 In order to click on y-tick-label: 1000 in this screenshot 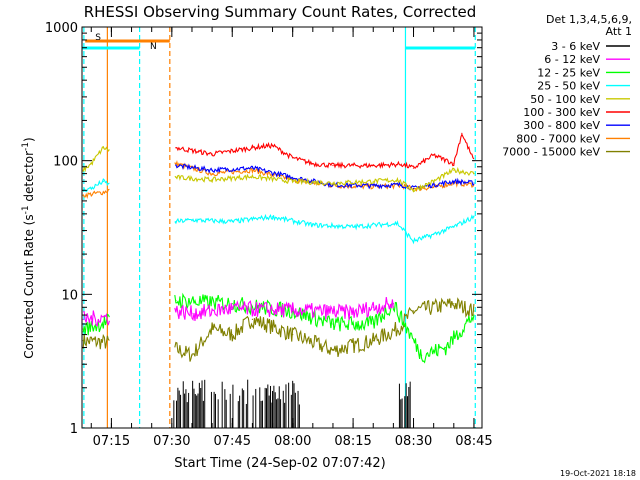, I will do `click(61, 28)`.